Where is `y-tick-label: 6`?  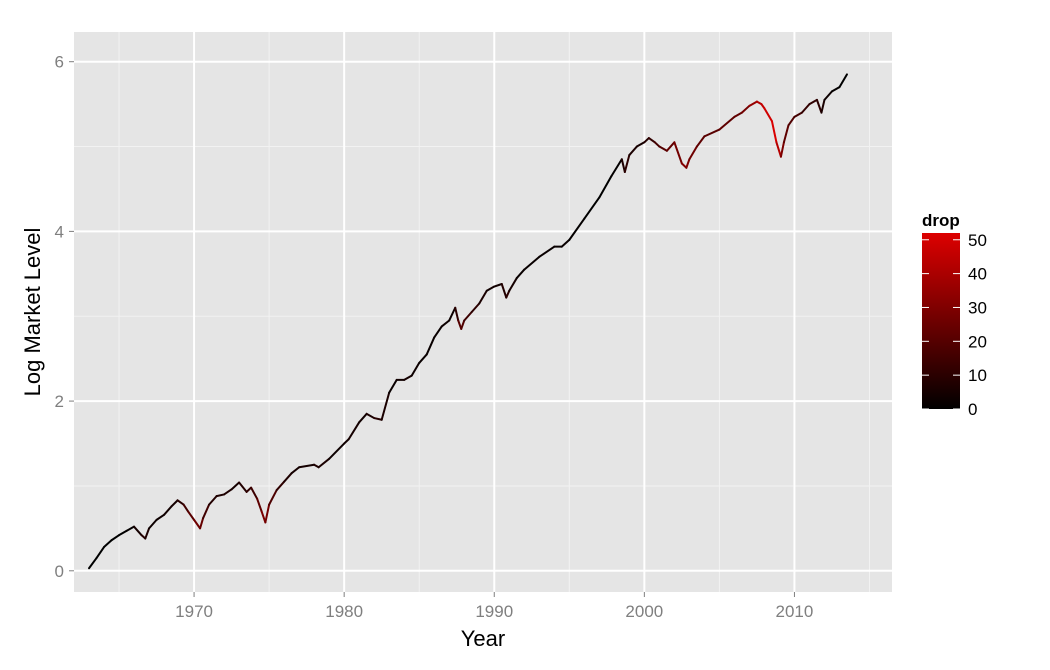
y-tick-label: 6 is located at coordinates (59, 62).